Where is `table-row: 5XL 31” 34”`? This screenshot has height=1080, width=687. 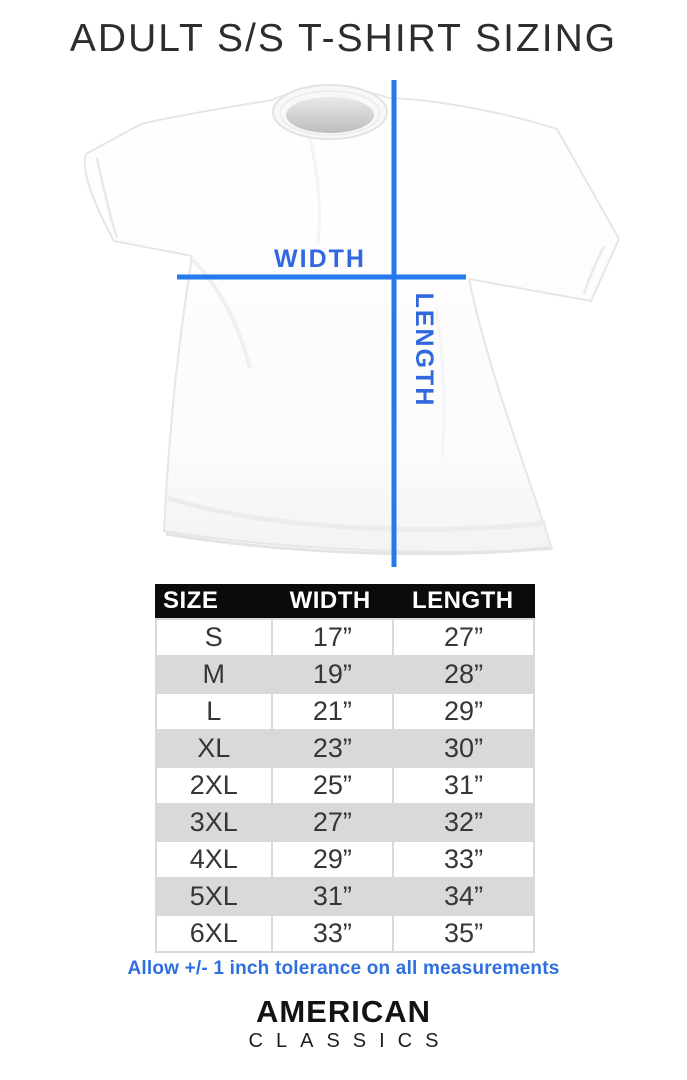 table-row: 5XL 31” 34” is located at coordinates (345, 896).